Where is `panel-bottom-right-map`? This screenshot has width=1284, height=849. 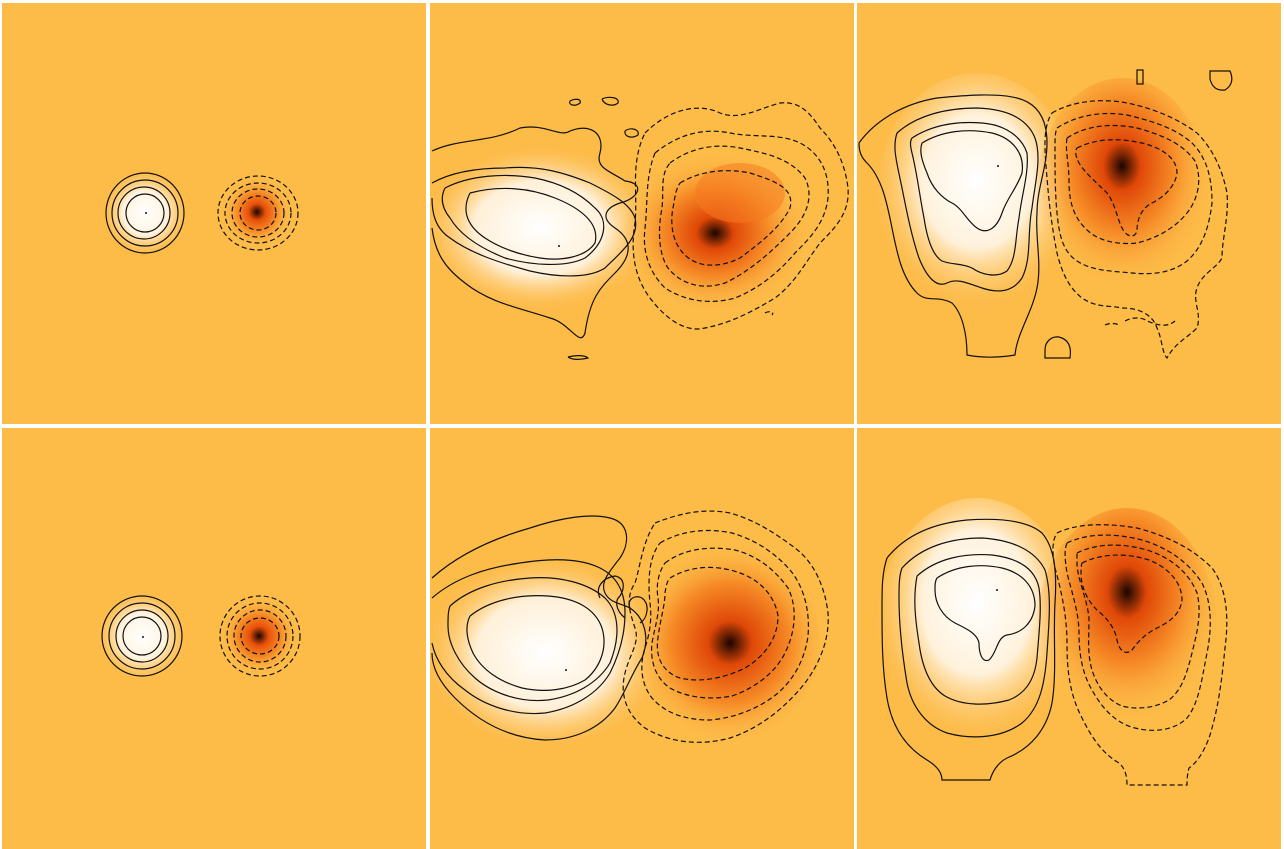
panel-bottom-right-map is located at coordinates (1052, 642).